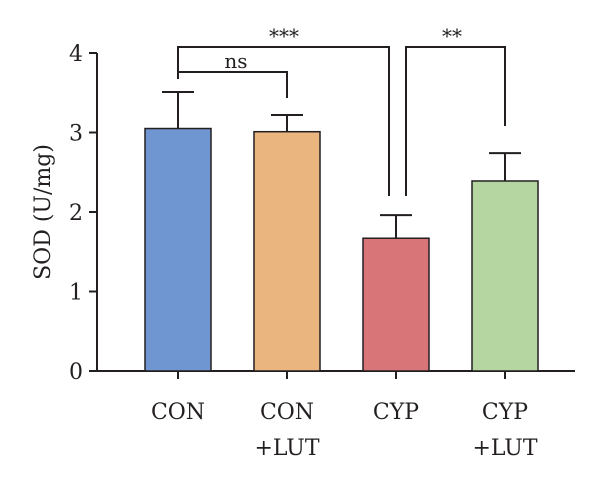 The width and height of the screenshot is (600, 480). What do you see at coordinates (452, 36) in the screenshot?
I see `significance-label: **` at bounding box center [452, 36].